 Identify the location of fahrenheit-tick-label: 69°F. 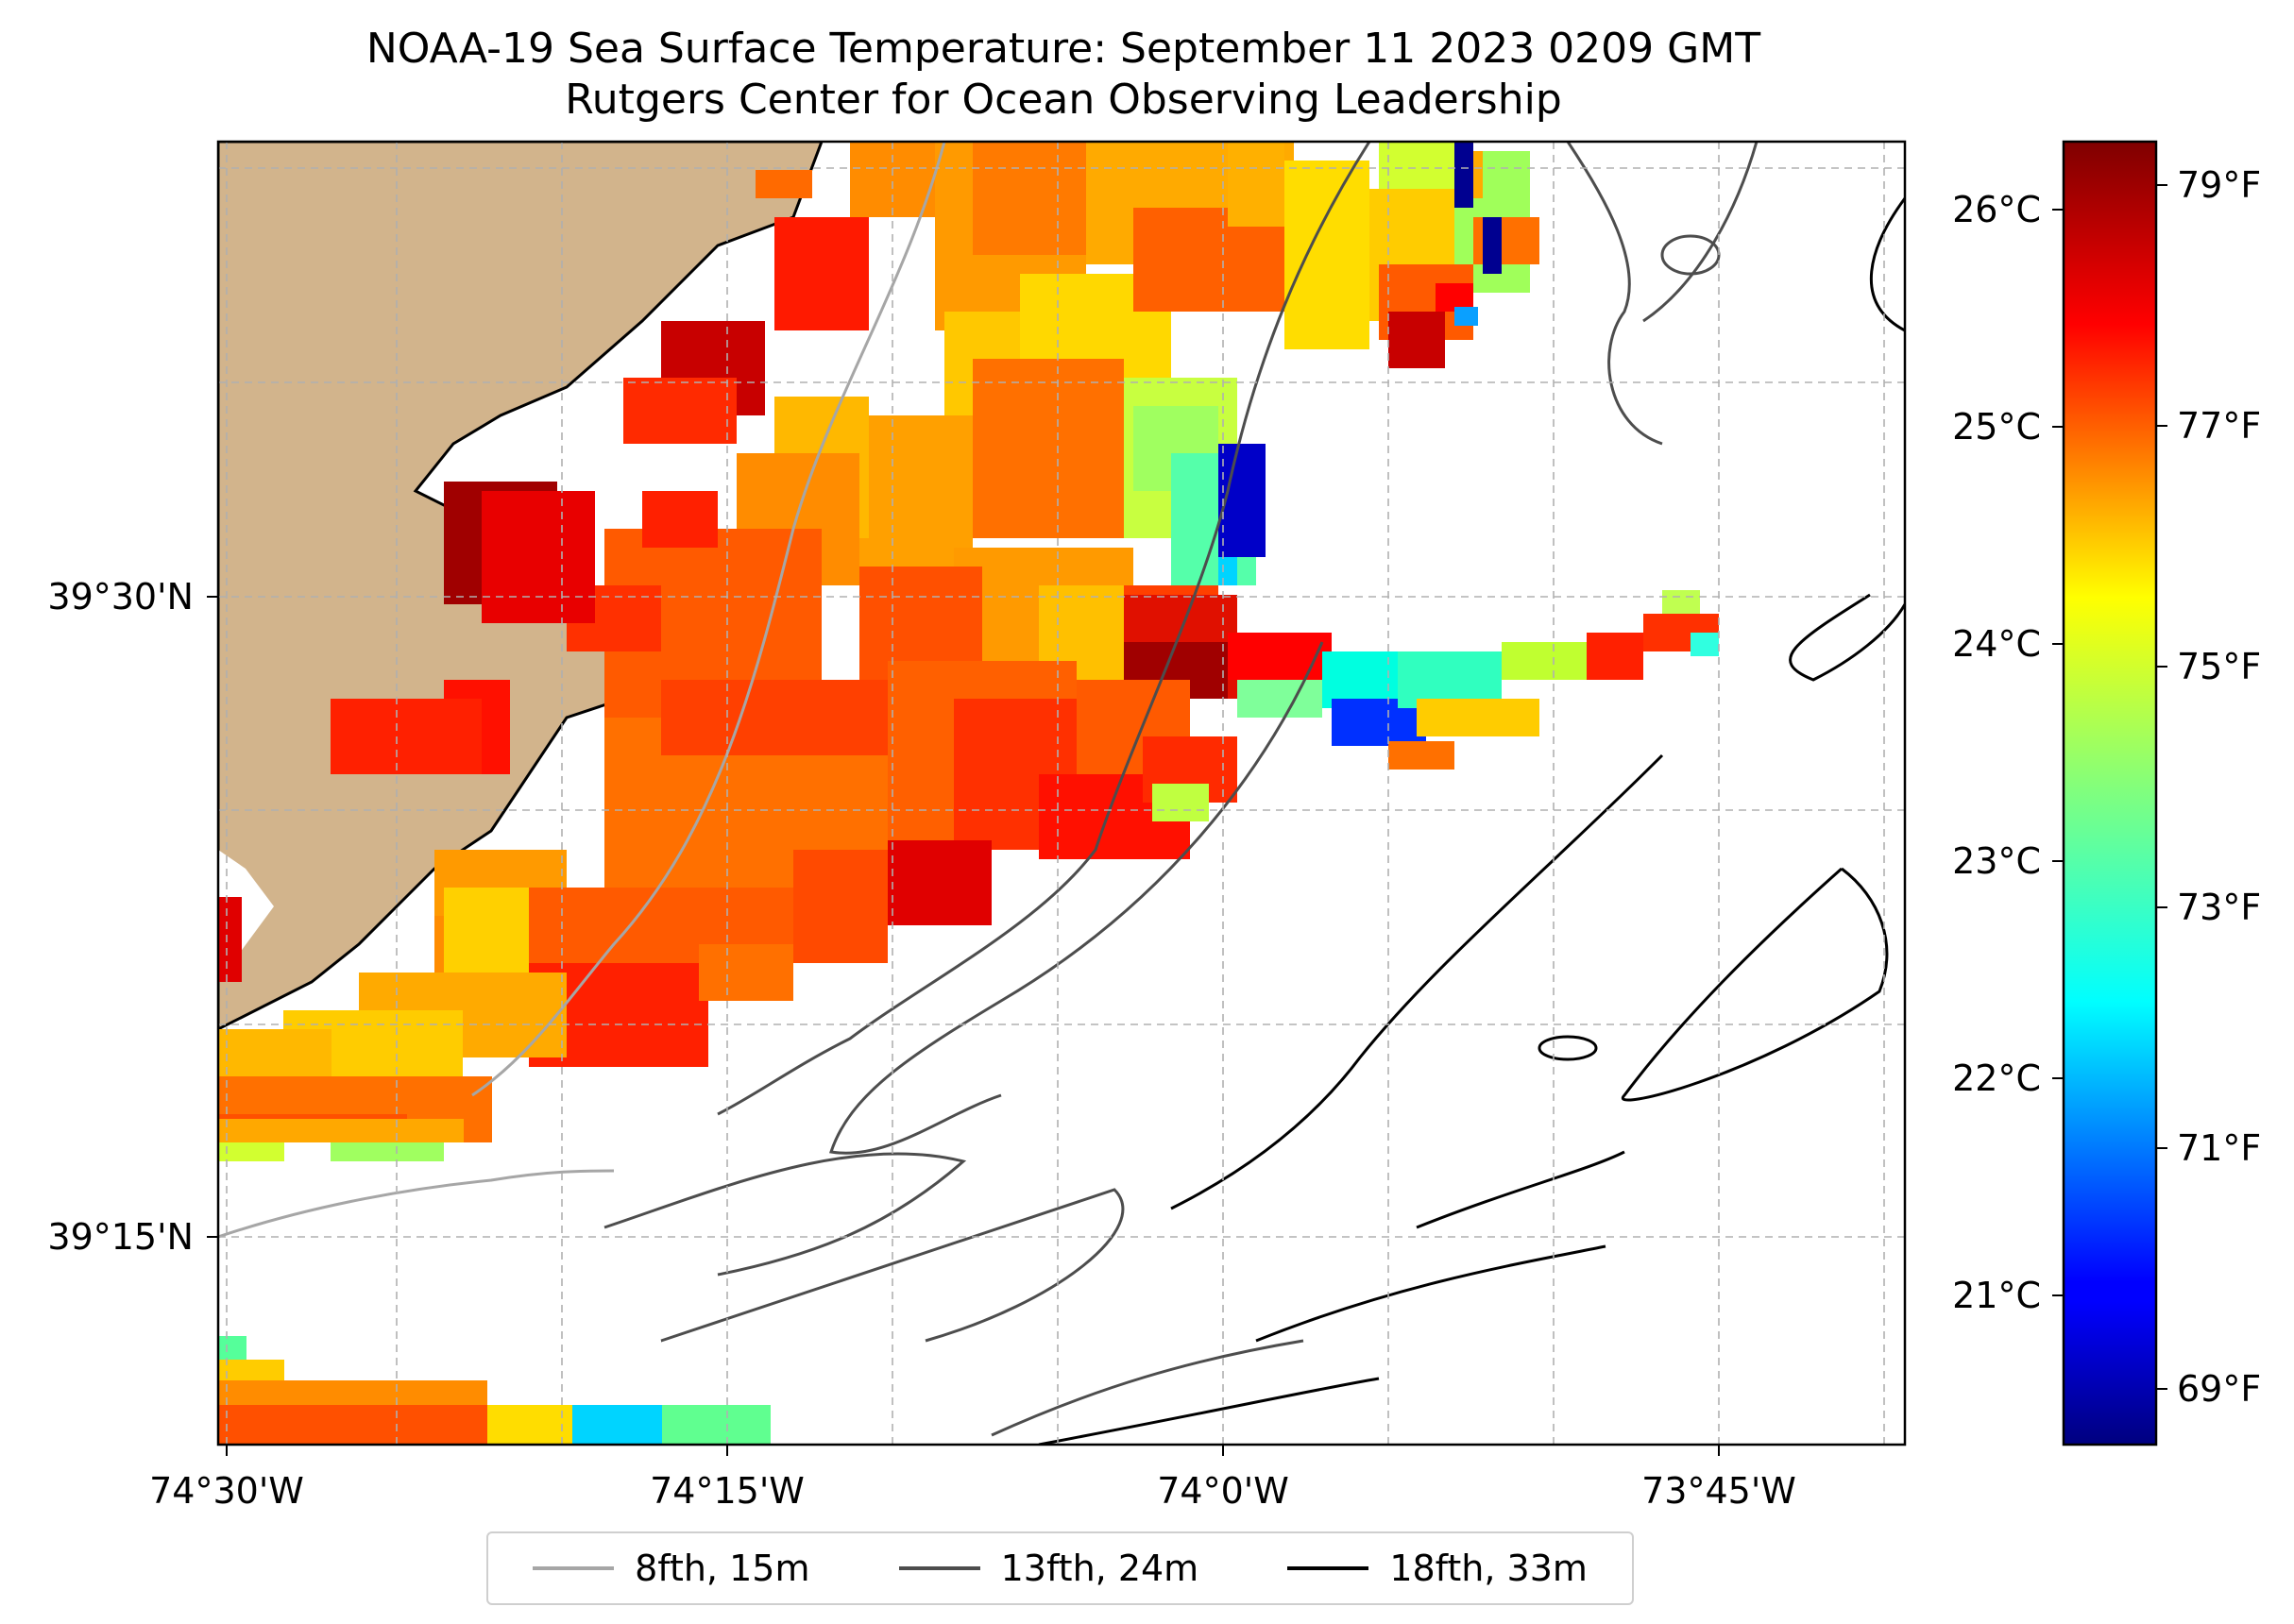
(2219, 1389).